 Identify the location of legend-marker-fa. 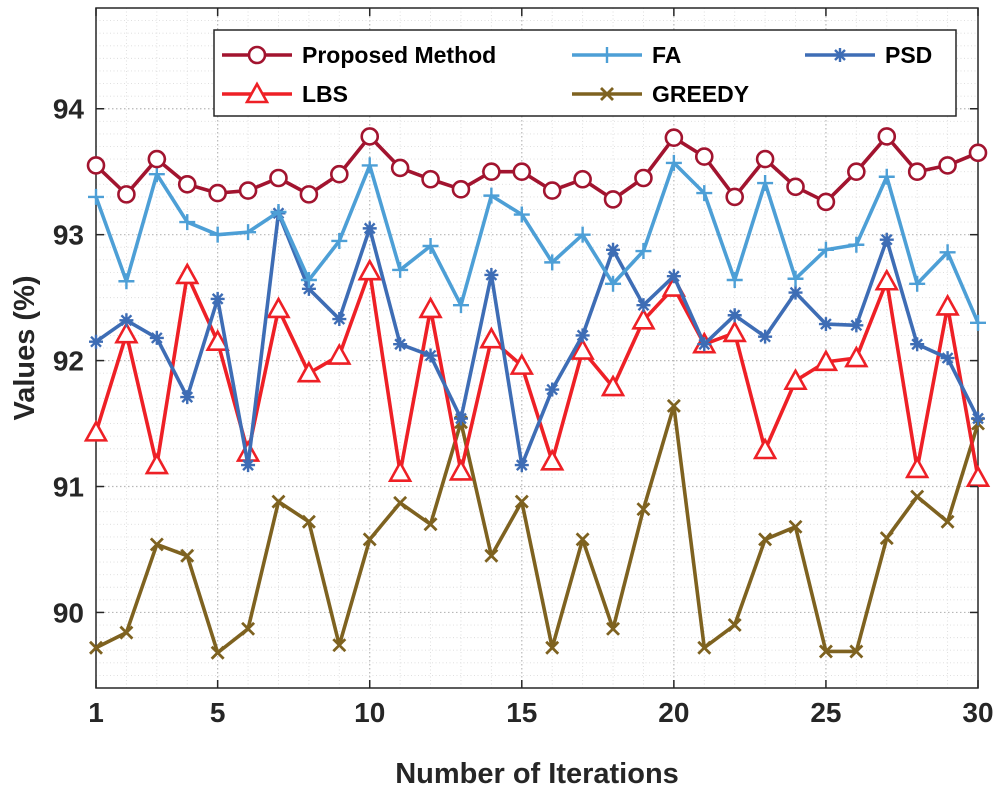
(607, 55).